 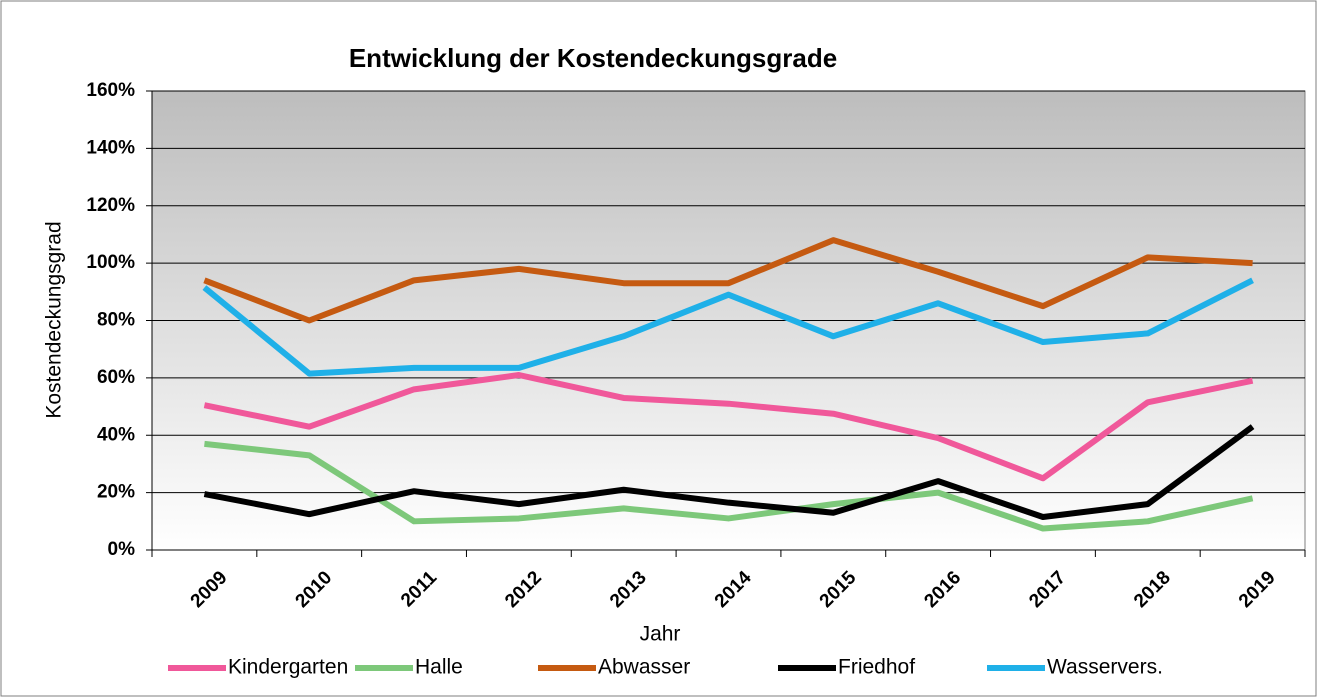 I want to click on y-axis-label: Kostendeckungsgrad, so click(x=54, y=319).